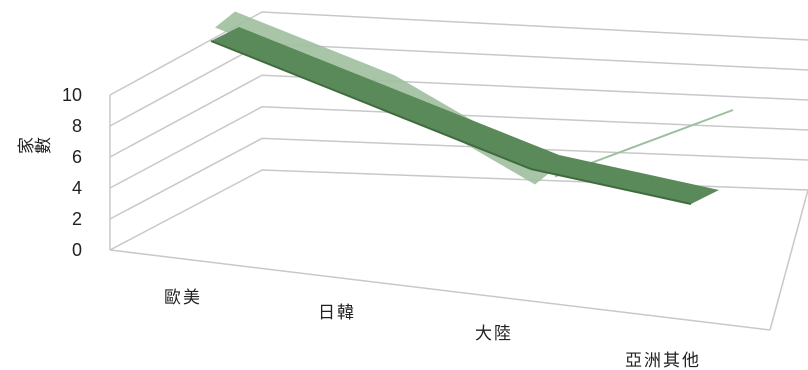 Image resolution: width=808 pixels, height=370 pixels. Describe the element at coordinates (77, 126) in the screenshot. I see `y-tick-label: 8` at that location.